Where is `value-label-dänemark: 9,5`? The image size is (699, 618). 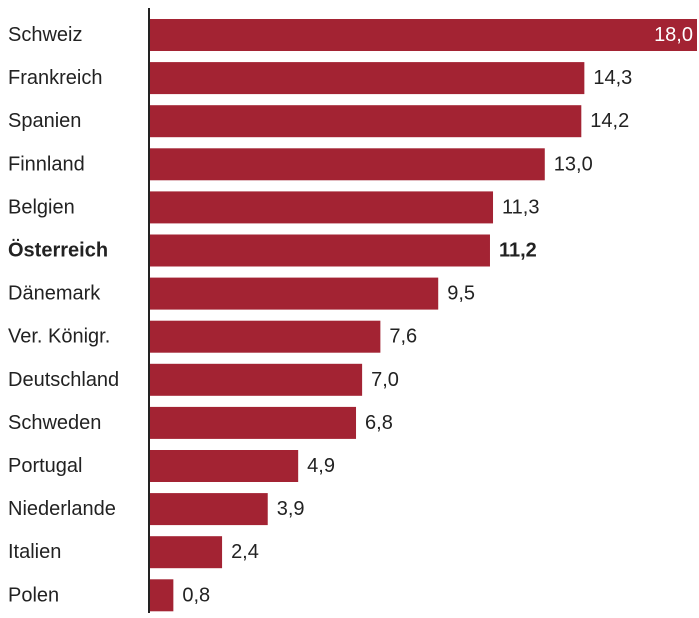 value-label-dänemark: 9,5 is located at coordinates (461, 294).